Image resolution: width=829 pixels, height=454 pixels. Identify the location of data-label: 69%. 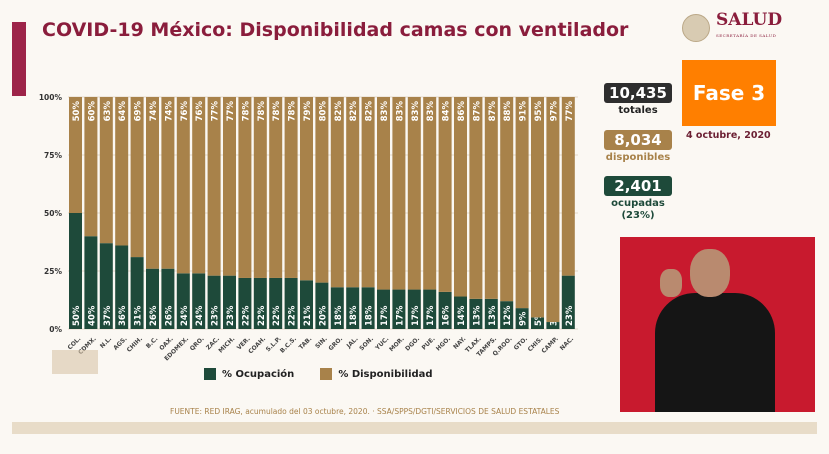
(139, 111).